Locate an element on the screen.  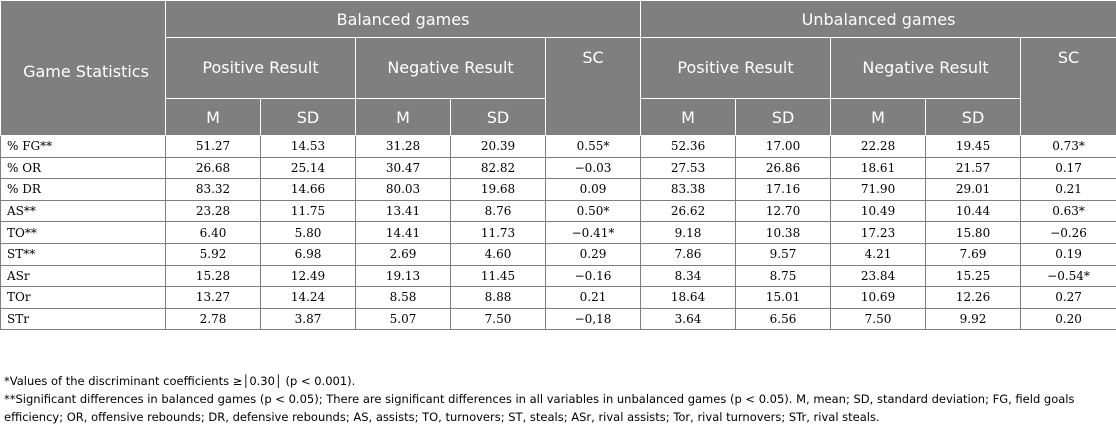
table-cell: 2.69 is located at coordinates (403, 254).